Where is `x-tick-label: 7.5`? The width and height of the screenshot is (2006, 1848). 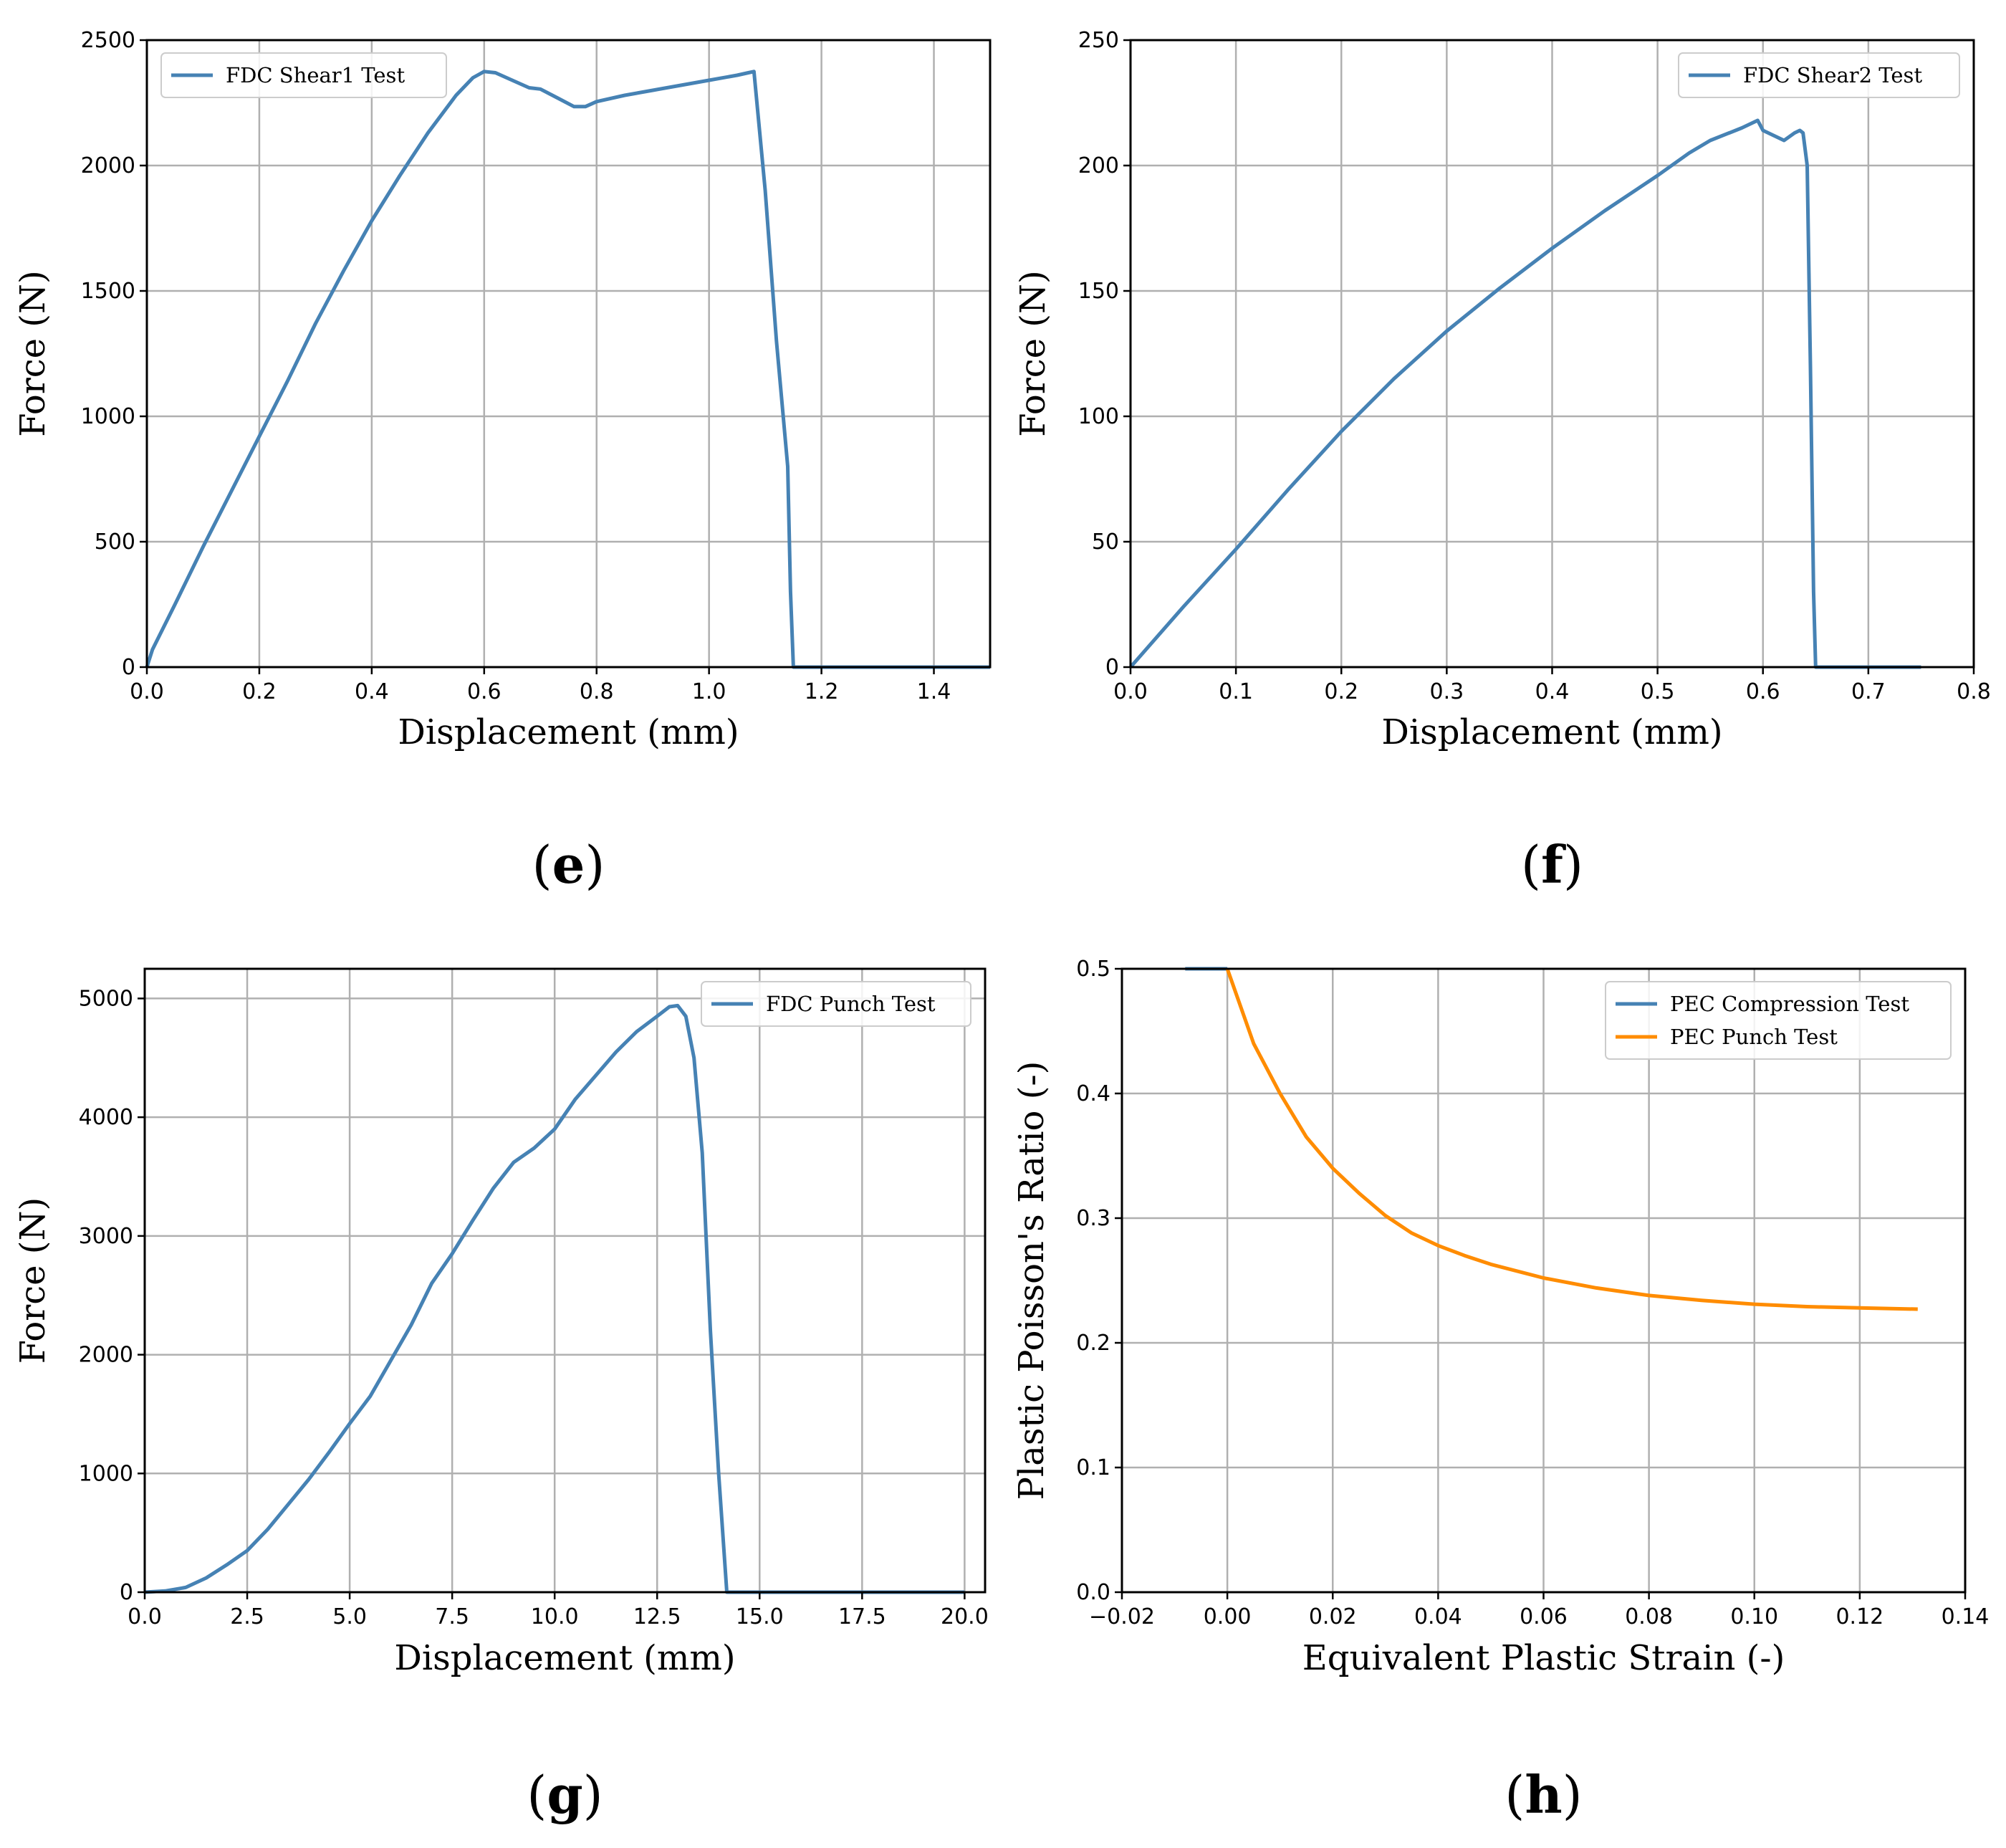 x-tick-label: 7.5 is located at coordinates (452, 1616).